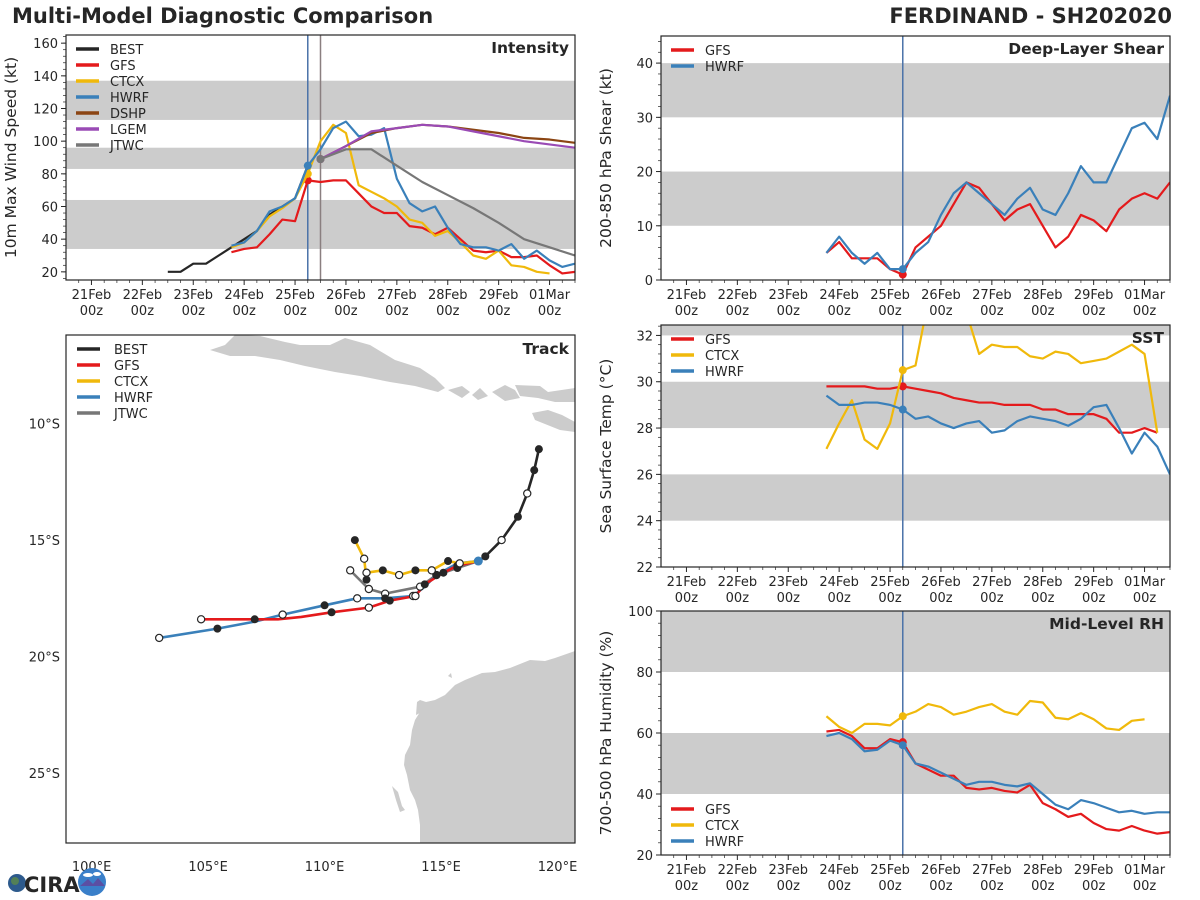  I want to click on x-tick-label: 29Feb, so click(1094, 870).